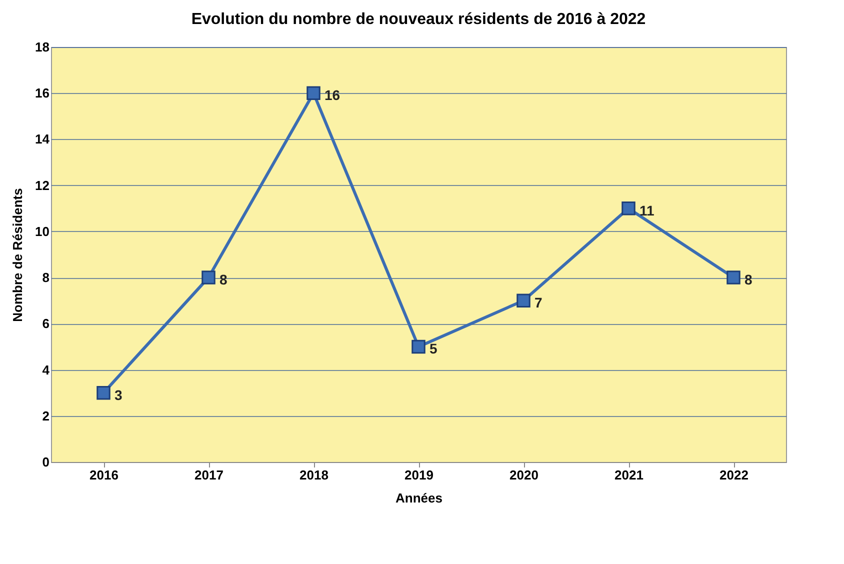 The width and height of the screenshot is (844, 564). Describe the element at coordinates (42, 139) in the screenshot. I see `y-tick-label: 14` at that location.